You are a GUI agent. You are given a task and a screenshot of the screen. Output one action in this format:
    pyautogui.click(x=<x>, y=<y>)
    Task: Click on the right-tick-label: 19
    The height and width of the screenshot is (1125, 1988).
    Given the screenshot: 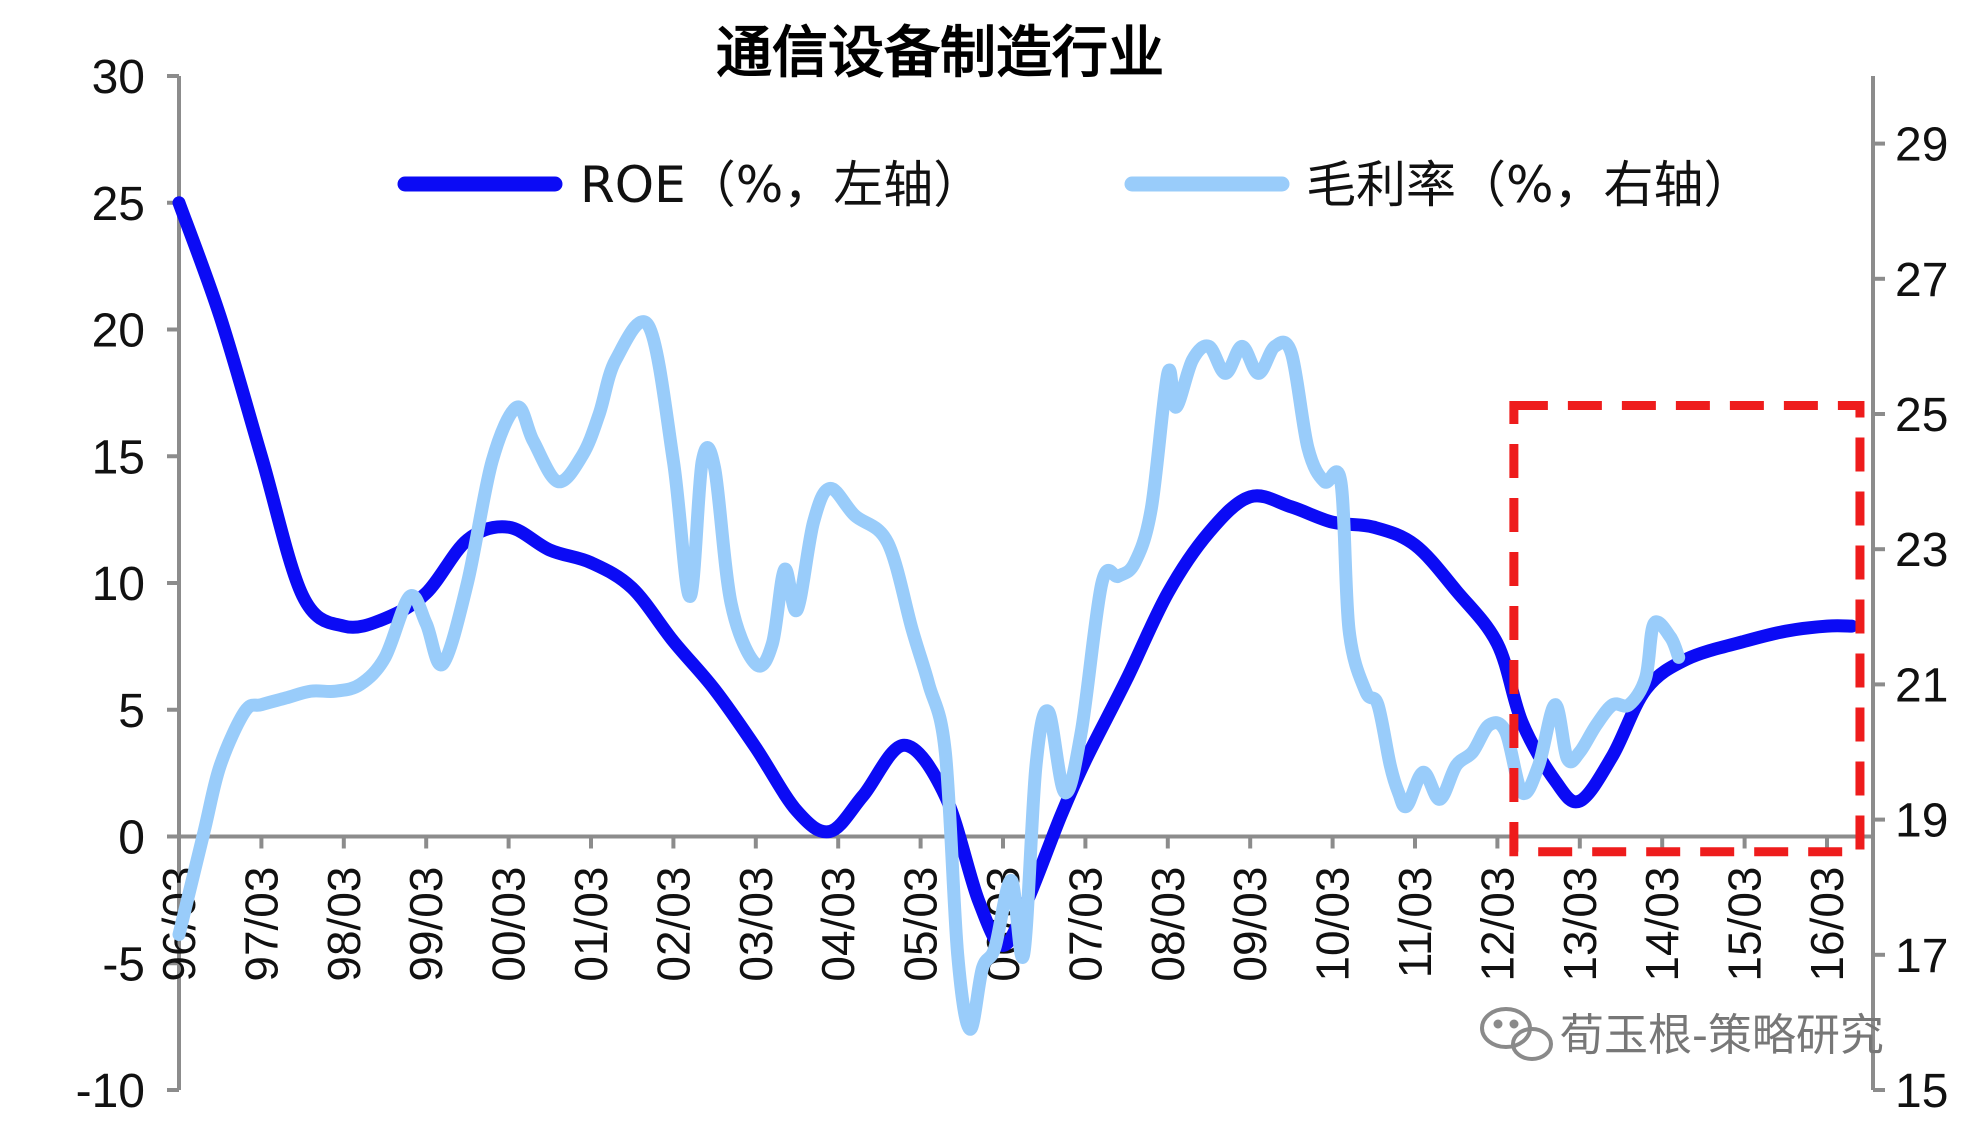 What is the action you would take?
    pyautogui.click(x=1921, y=821)
    